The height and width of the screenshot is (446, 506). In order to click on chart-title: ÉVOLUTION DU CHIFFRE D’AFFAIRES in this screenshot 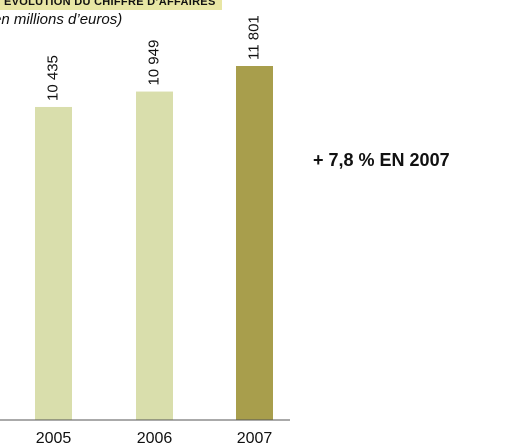, I will do `click(111, 5)`.